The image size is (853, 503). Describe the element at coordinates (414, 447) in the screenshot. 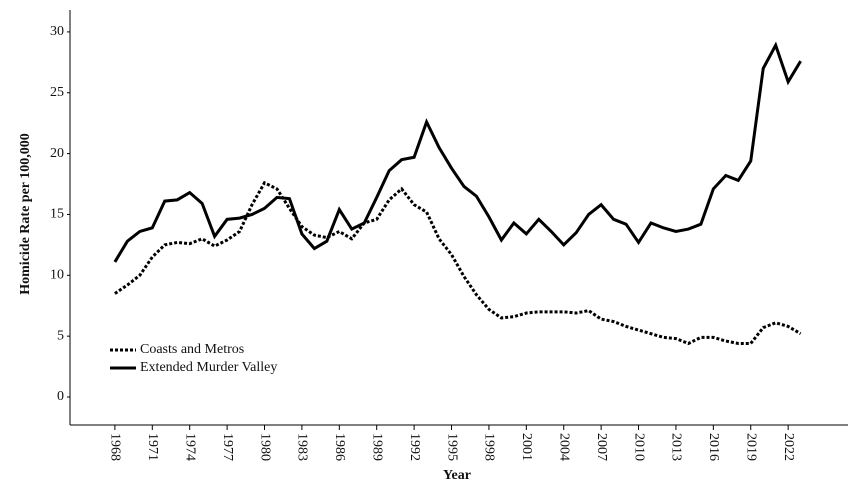

I see `x-tick-label: 1992` at that location.